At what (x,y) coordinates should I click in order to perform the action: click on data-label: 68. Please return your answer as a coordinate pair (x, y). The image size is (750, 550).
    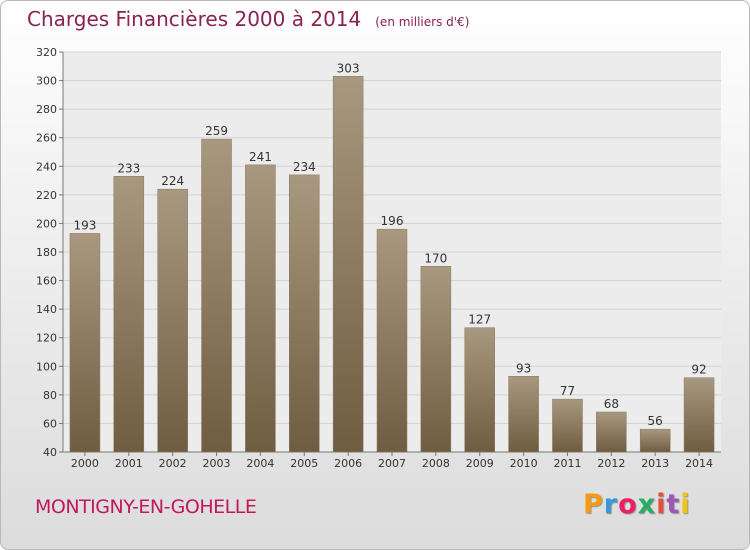
    Looking at the image, I should click on (611, 404).